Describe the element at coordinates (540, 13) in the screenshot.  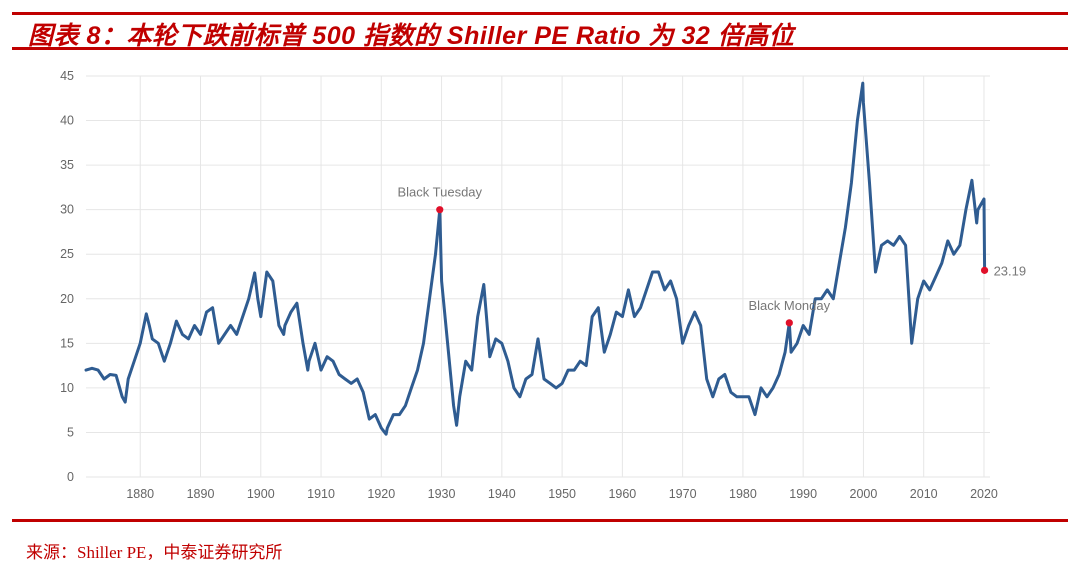
I see `title-top-rule` at that location.